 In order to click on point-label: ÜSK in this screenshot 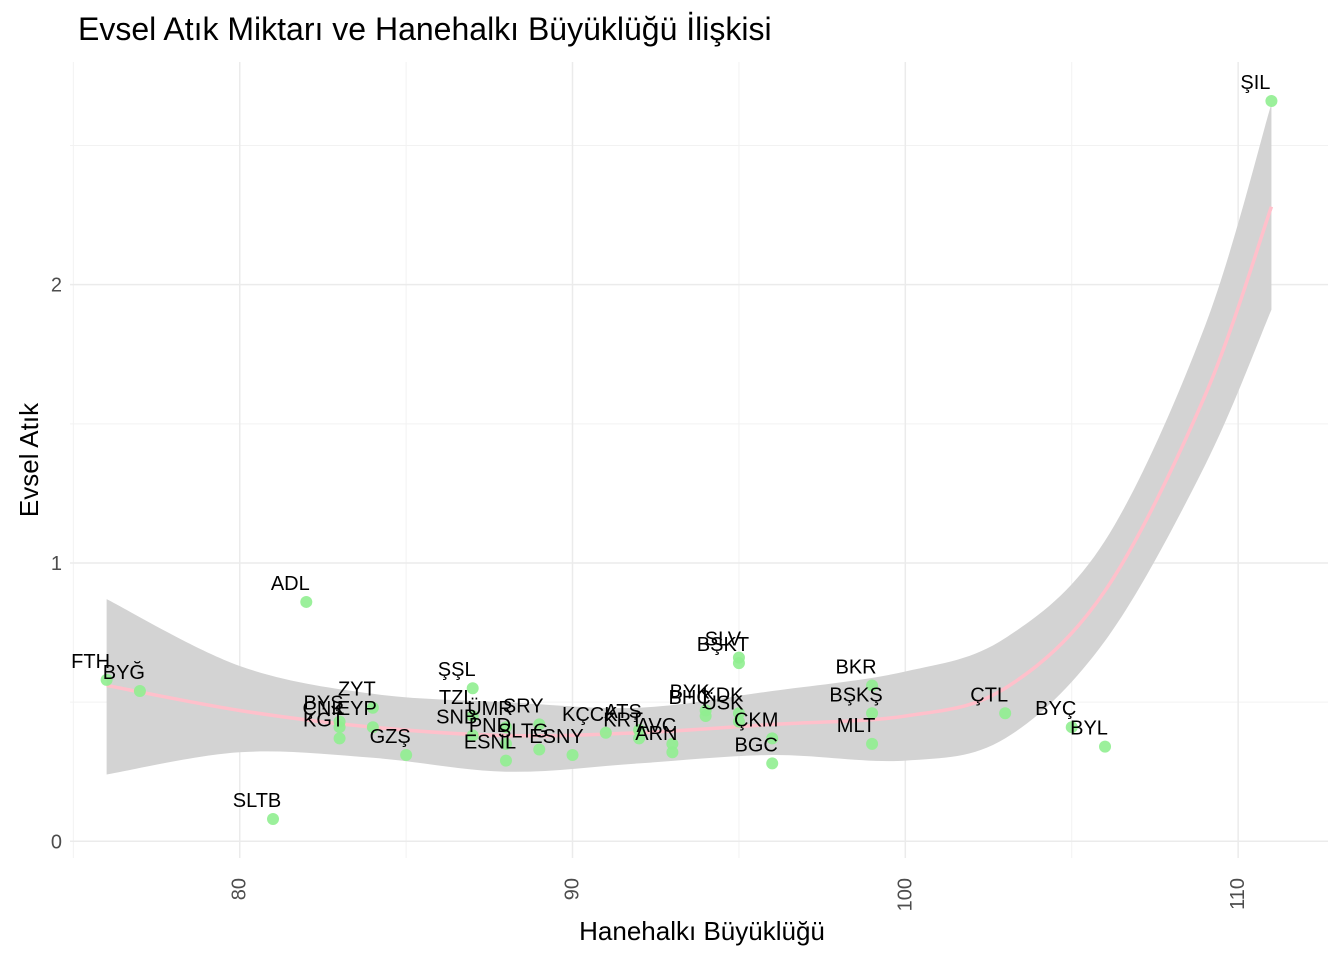, I will do `click(723, 704)`.